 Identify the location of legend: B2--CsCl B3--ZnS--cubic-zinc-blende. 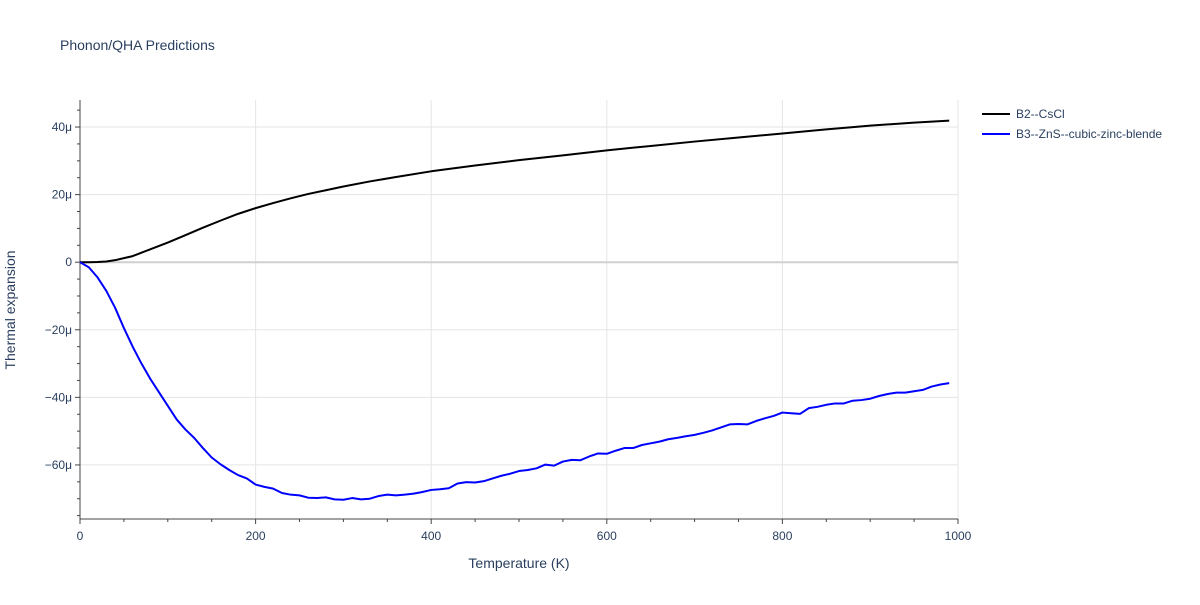
(1072, 124).